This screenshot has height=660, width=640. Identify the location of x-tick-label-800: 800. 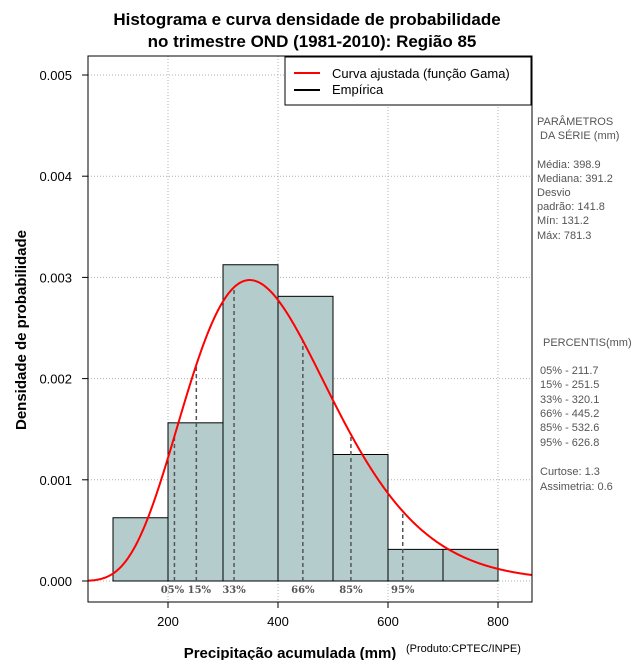
(498, 621).